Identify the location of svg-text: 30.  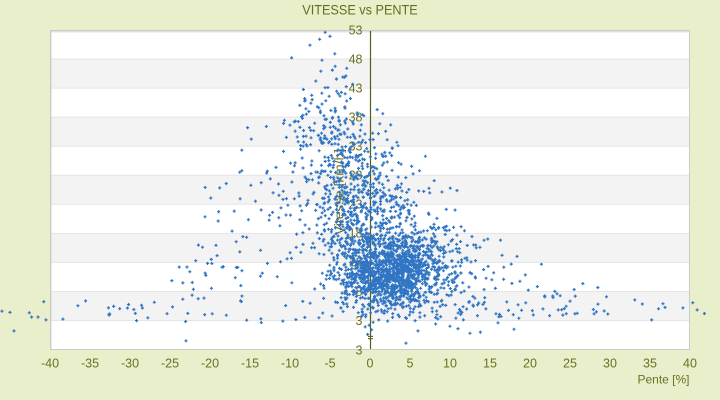
(610, 364).